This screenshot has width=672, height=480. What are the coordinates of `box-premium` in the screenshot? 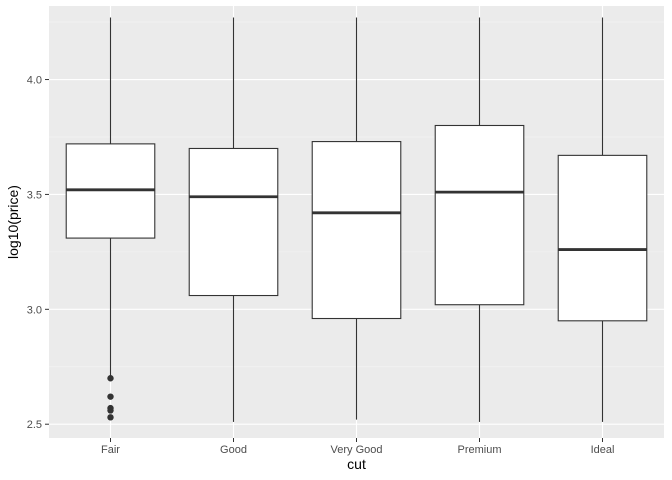 It's located at (479, 219).